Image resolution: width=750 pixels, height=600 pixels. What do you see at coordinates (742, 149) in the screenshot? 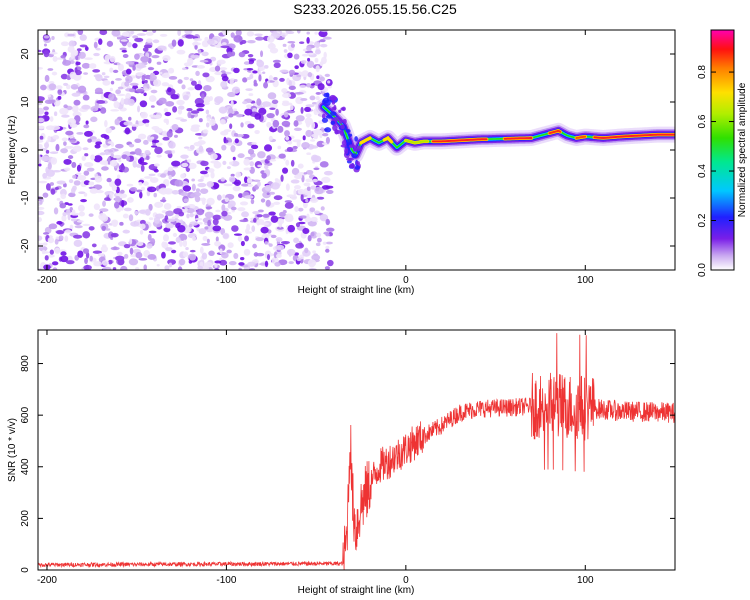
I see `colorbar-label: Normalized spectral amplitude` at bounding box center [742, 149].